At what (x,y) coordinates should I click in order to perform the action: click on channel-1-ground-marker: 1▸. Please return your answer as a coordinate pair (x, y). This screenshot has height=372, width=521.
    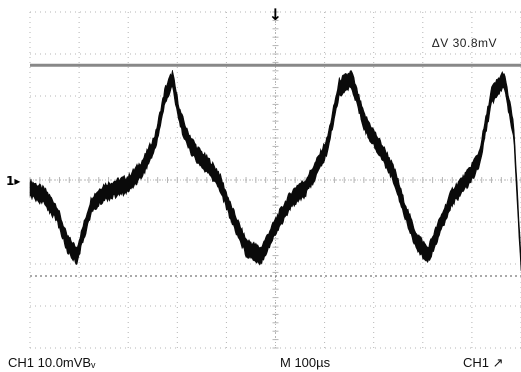
    Looking at the image, I should click on (13, 181).